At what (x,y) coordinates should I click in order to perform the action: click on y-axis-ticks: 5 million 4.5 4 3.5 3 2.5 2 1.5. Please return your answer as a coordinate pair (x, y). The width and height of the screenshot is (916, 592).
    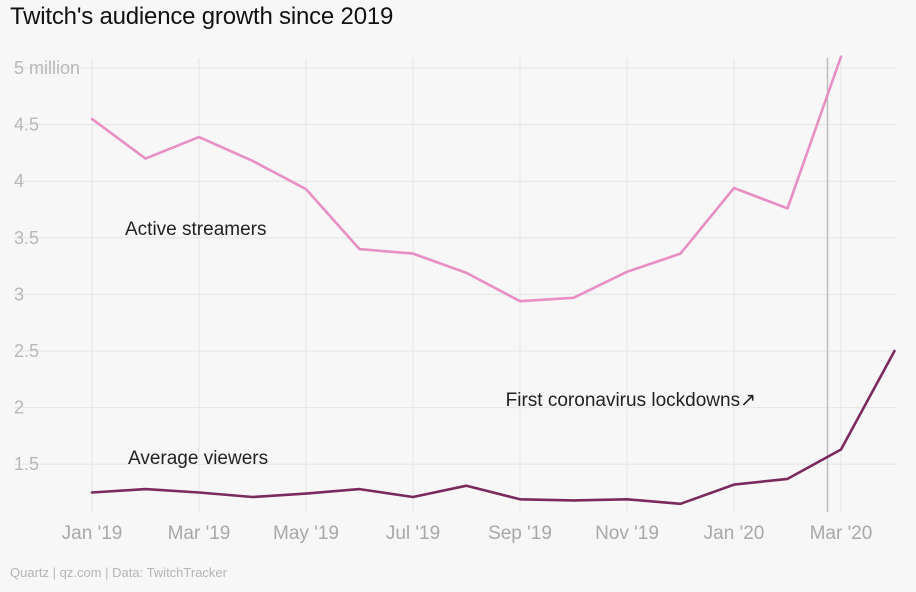
    Looking at the image, I should click on (47, 266).